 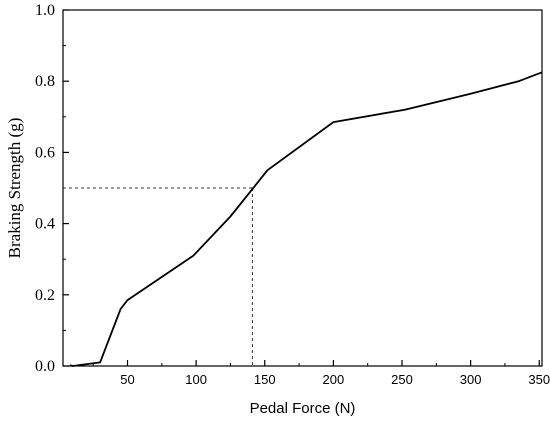 I want to click on x-tick-label-350: 350, so click(x=539, y=379).